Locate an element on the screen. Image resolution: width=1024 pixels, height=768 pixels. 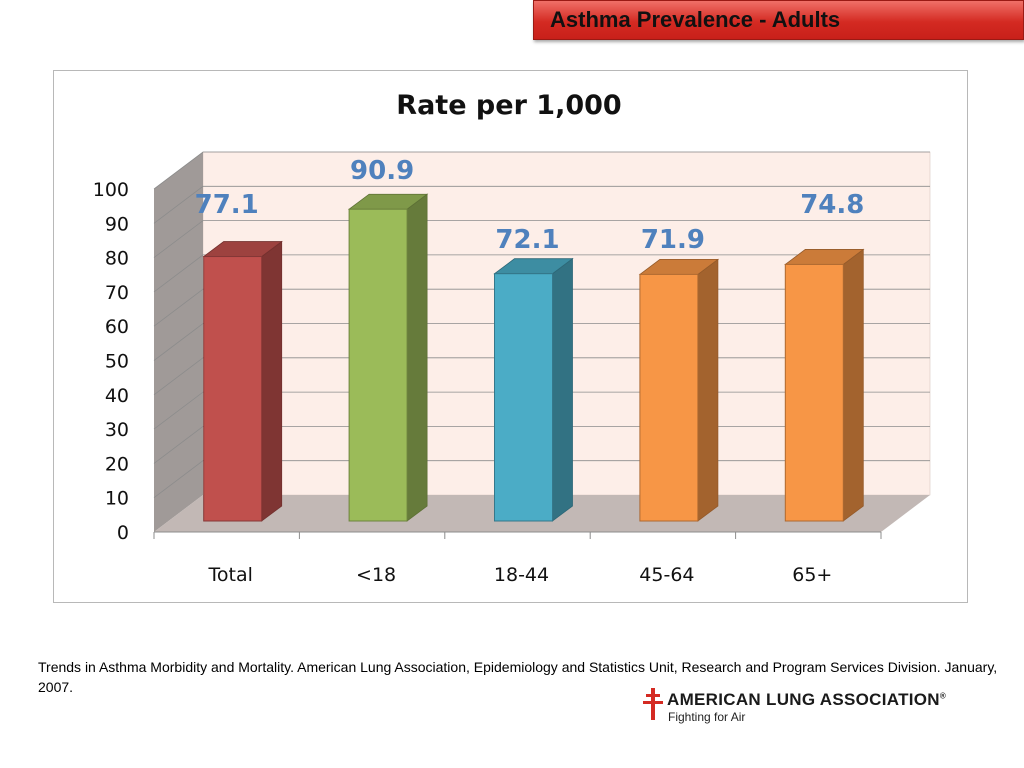
bar-65+ is located at coordinates (824, 385).